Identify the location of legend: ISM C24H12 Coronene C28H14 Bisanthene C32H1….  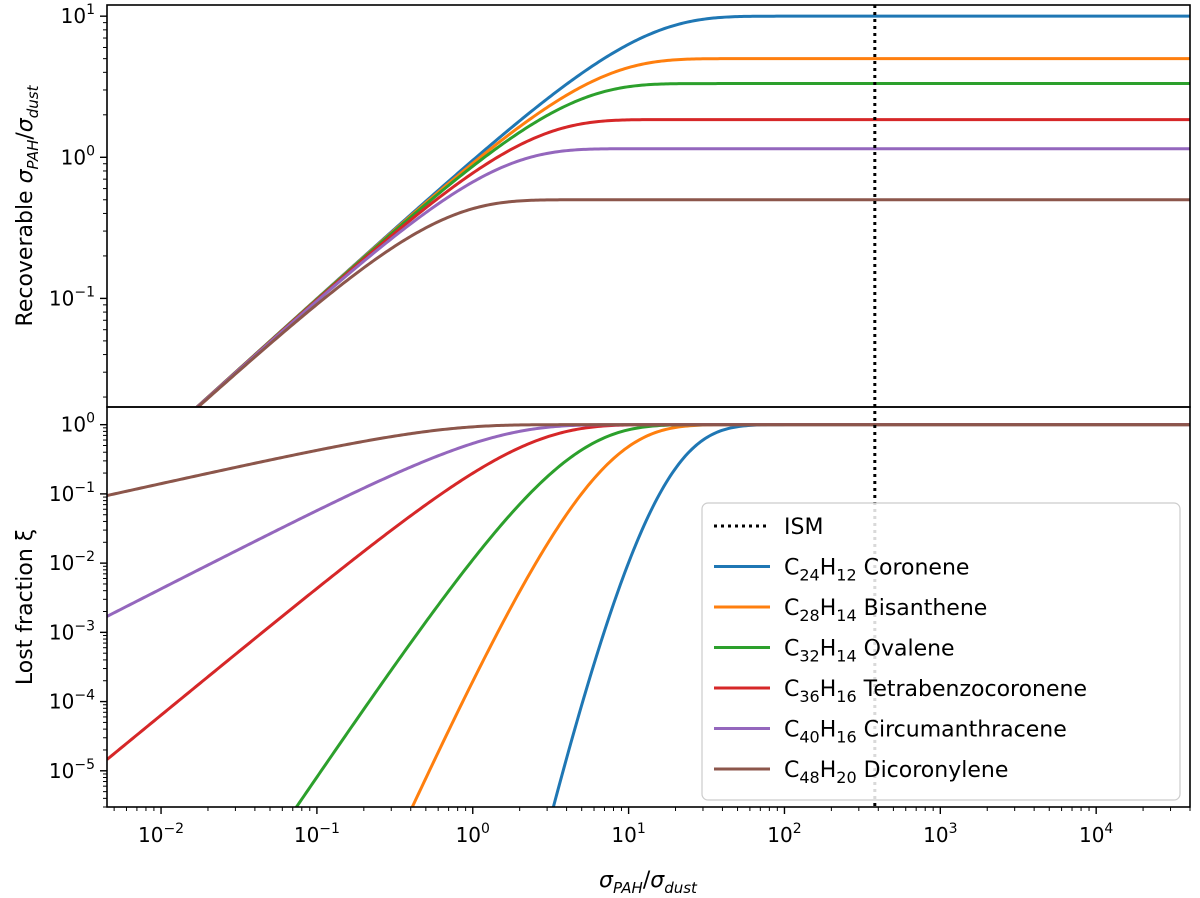
(941, 651).